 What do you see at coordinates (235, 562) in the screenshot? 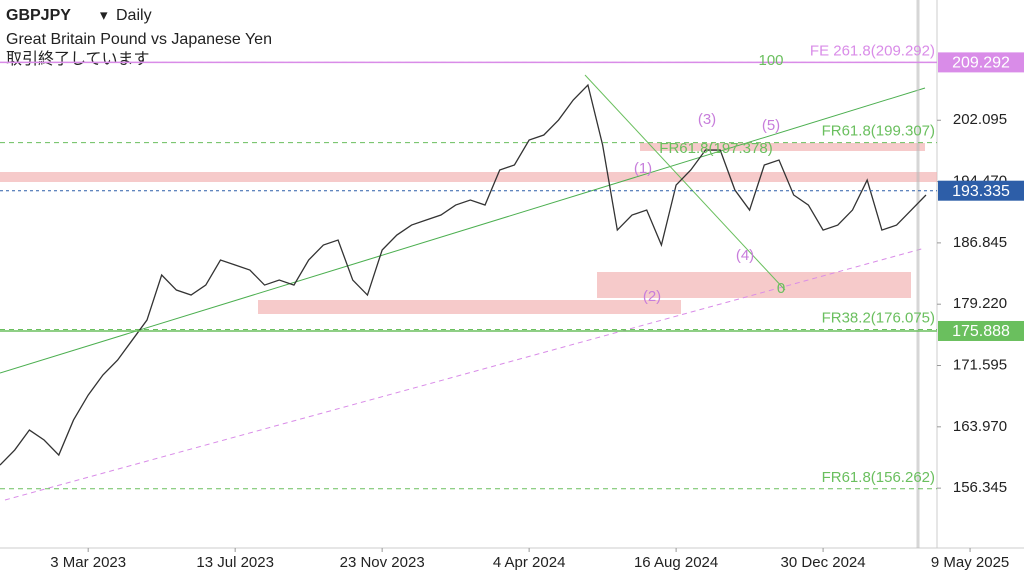
I see `x-tick-label: 13 Jul 2023` at bounding box center [235, 562].